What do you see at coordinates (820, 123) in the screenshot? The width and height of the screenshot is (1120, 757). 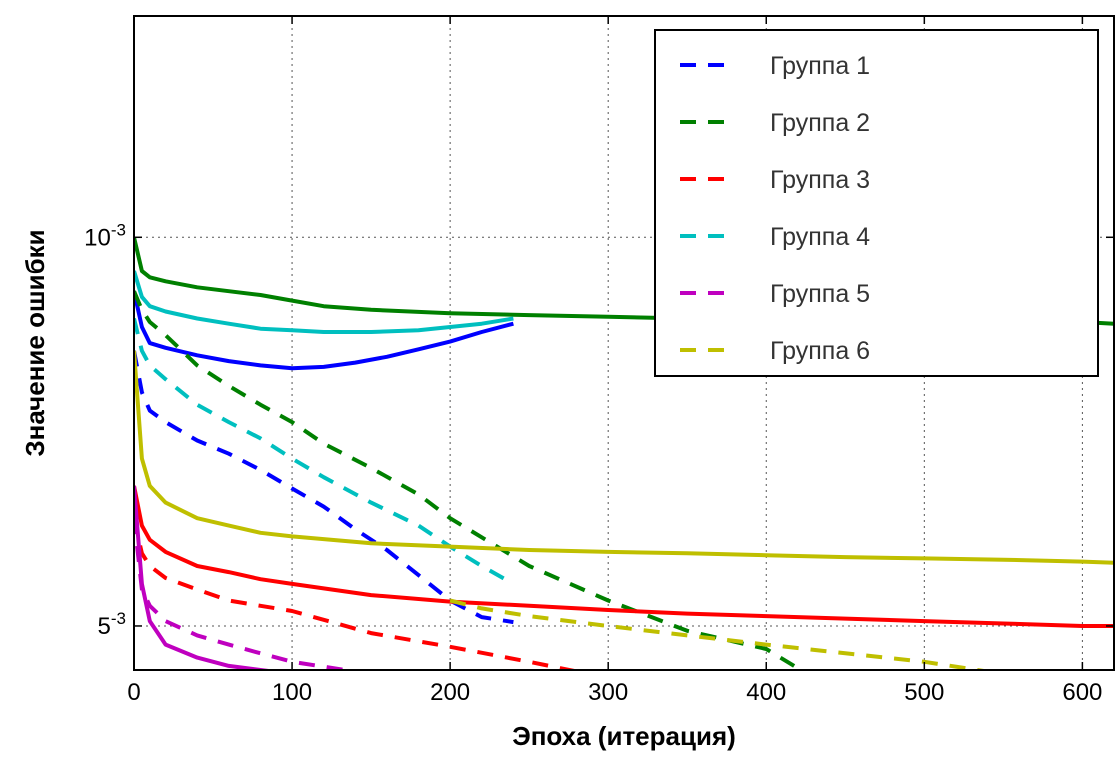 I see `legend-label: Группа 2` at bounding box center [820, 123].